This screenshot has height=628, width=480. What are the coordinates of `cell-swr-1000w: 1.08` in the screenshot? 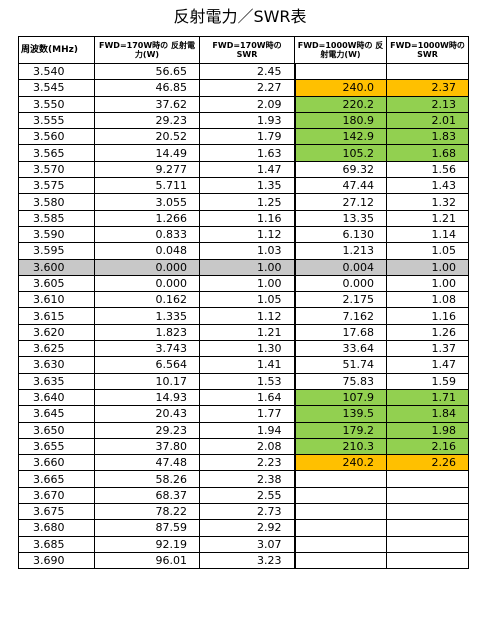 It's located at (427, 300).